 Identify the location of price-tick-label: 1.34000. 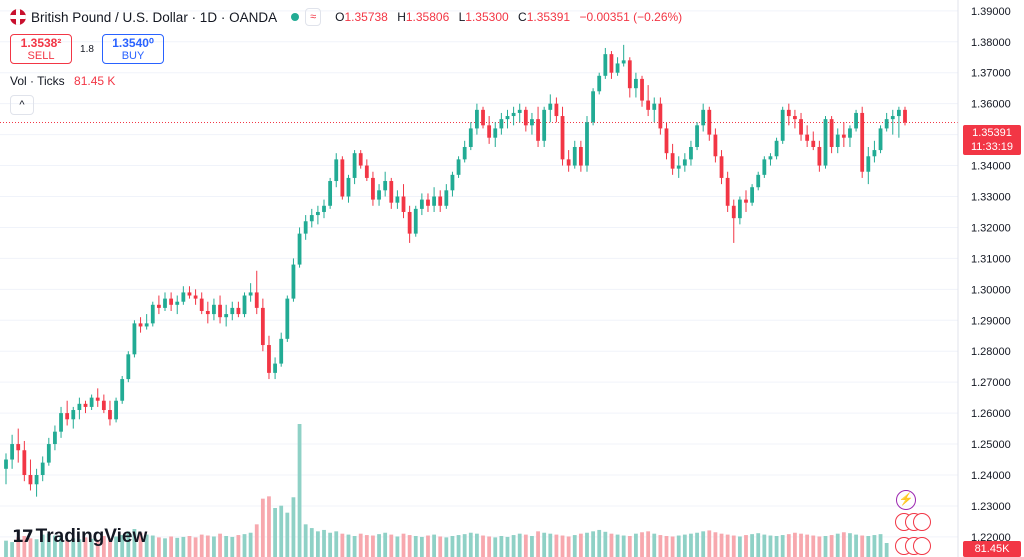
(991, 167).